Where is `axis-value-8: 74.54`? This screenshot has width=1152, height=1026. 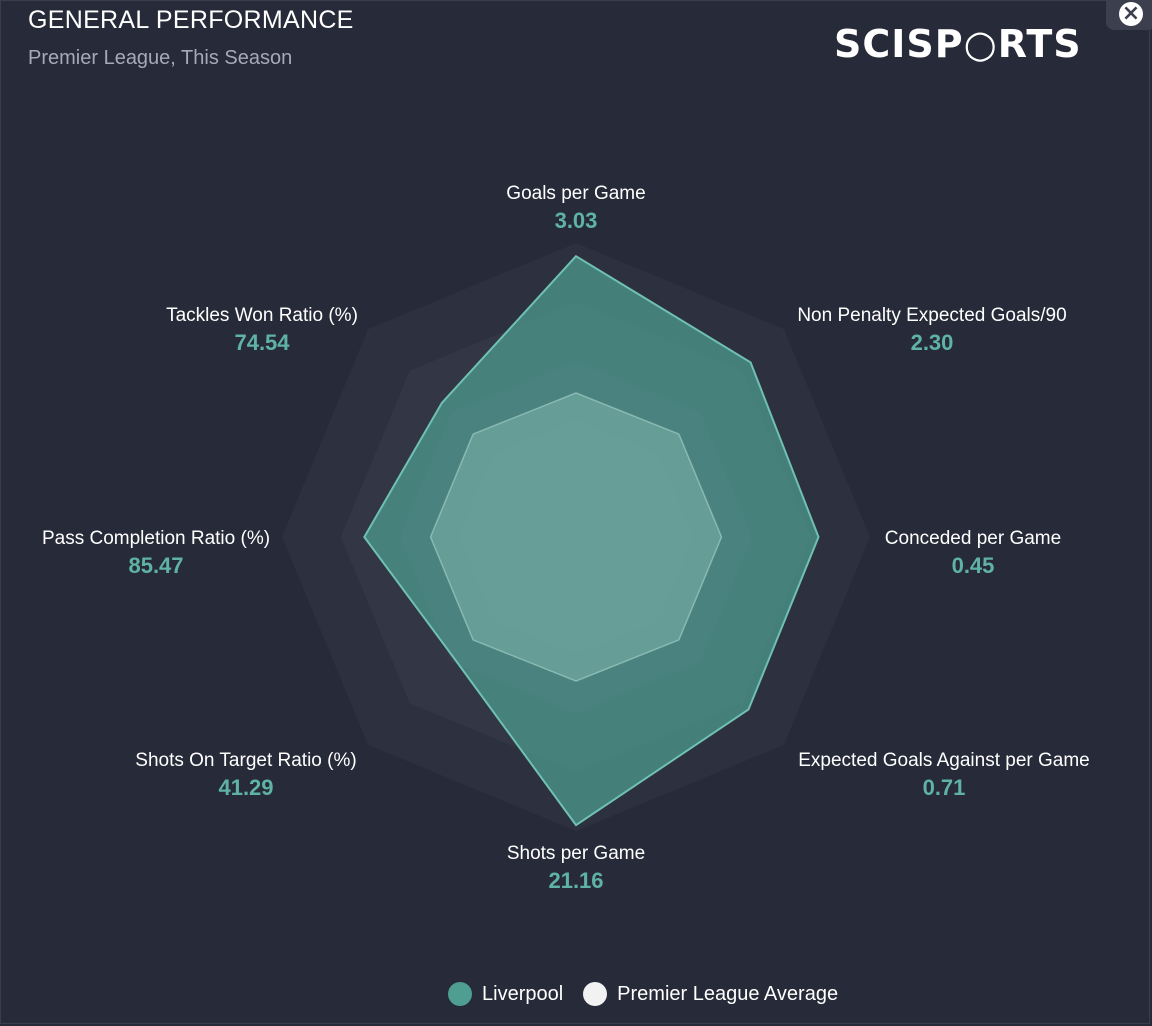 axis-value-8: 74.54 is located at coordinates (262, 342).